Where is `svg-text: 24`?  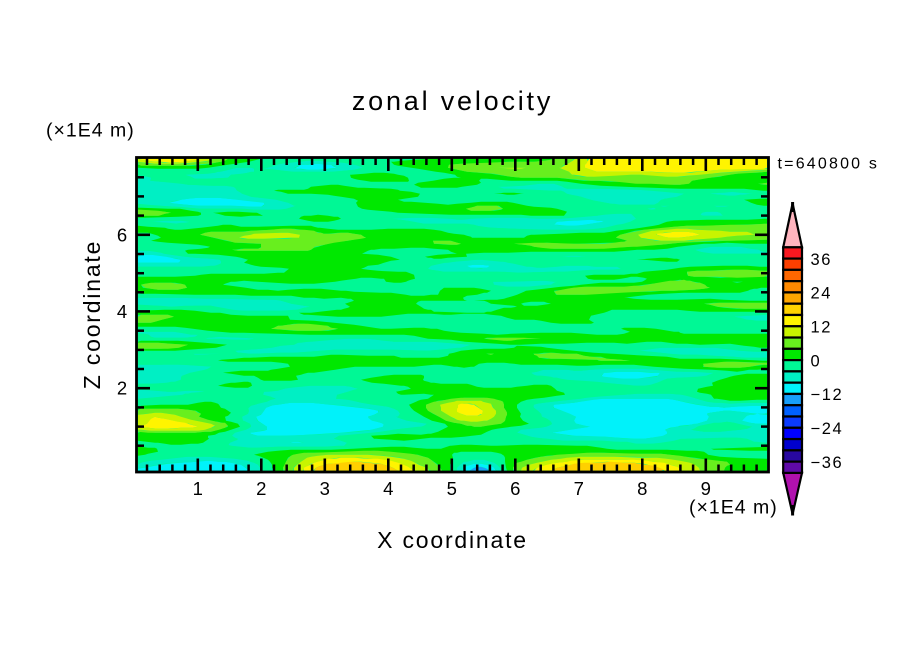 svg-text: 24 is located at coordinates (822, 294).